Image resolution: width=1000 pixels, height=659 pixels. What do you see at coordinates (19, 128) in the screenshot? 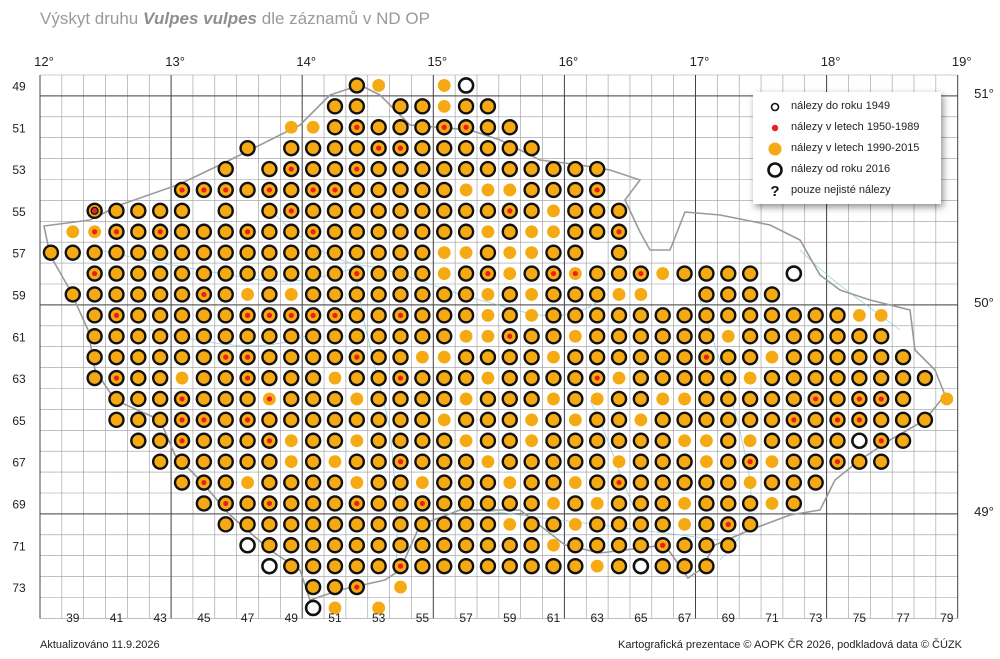
I see `row-label: 51` at bounding box center [19, 128].